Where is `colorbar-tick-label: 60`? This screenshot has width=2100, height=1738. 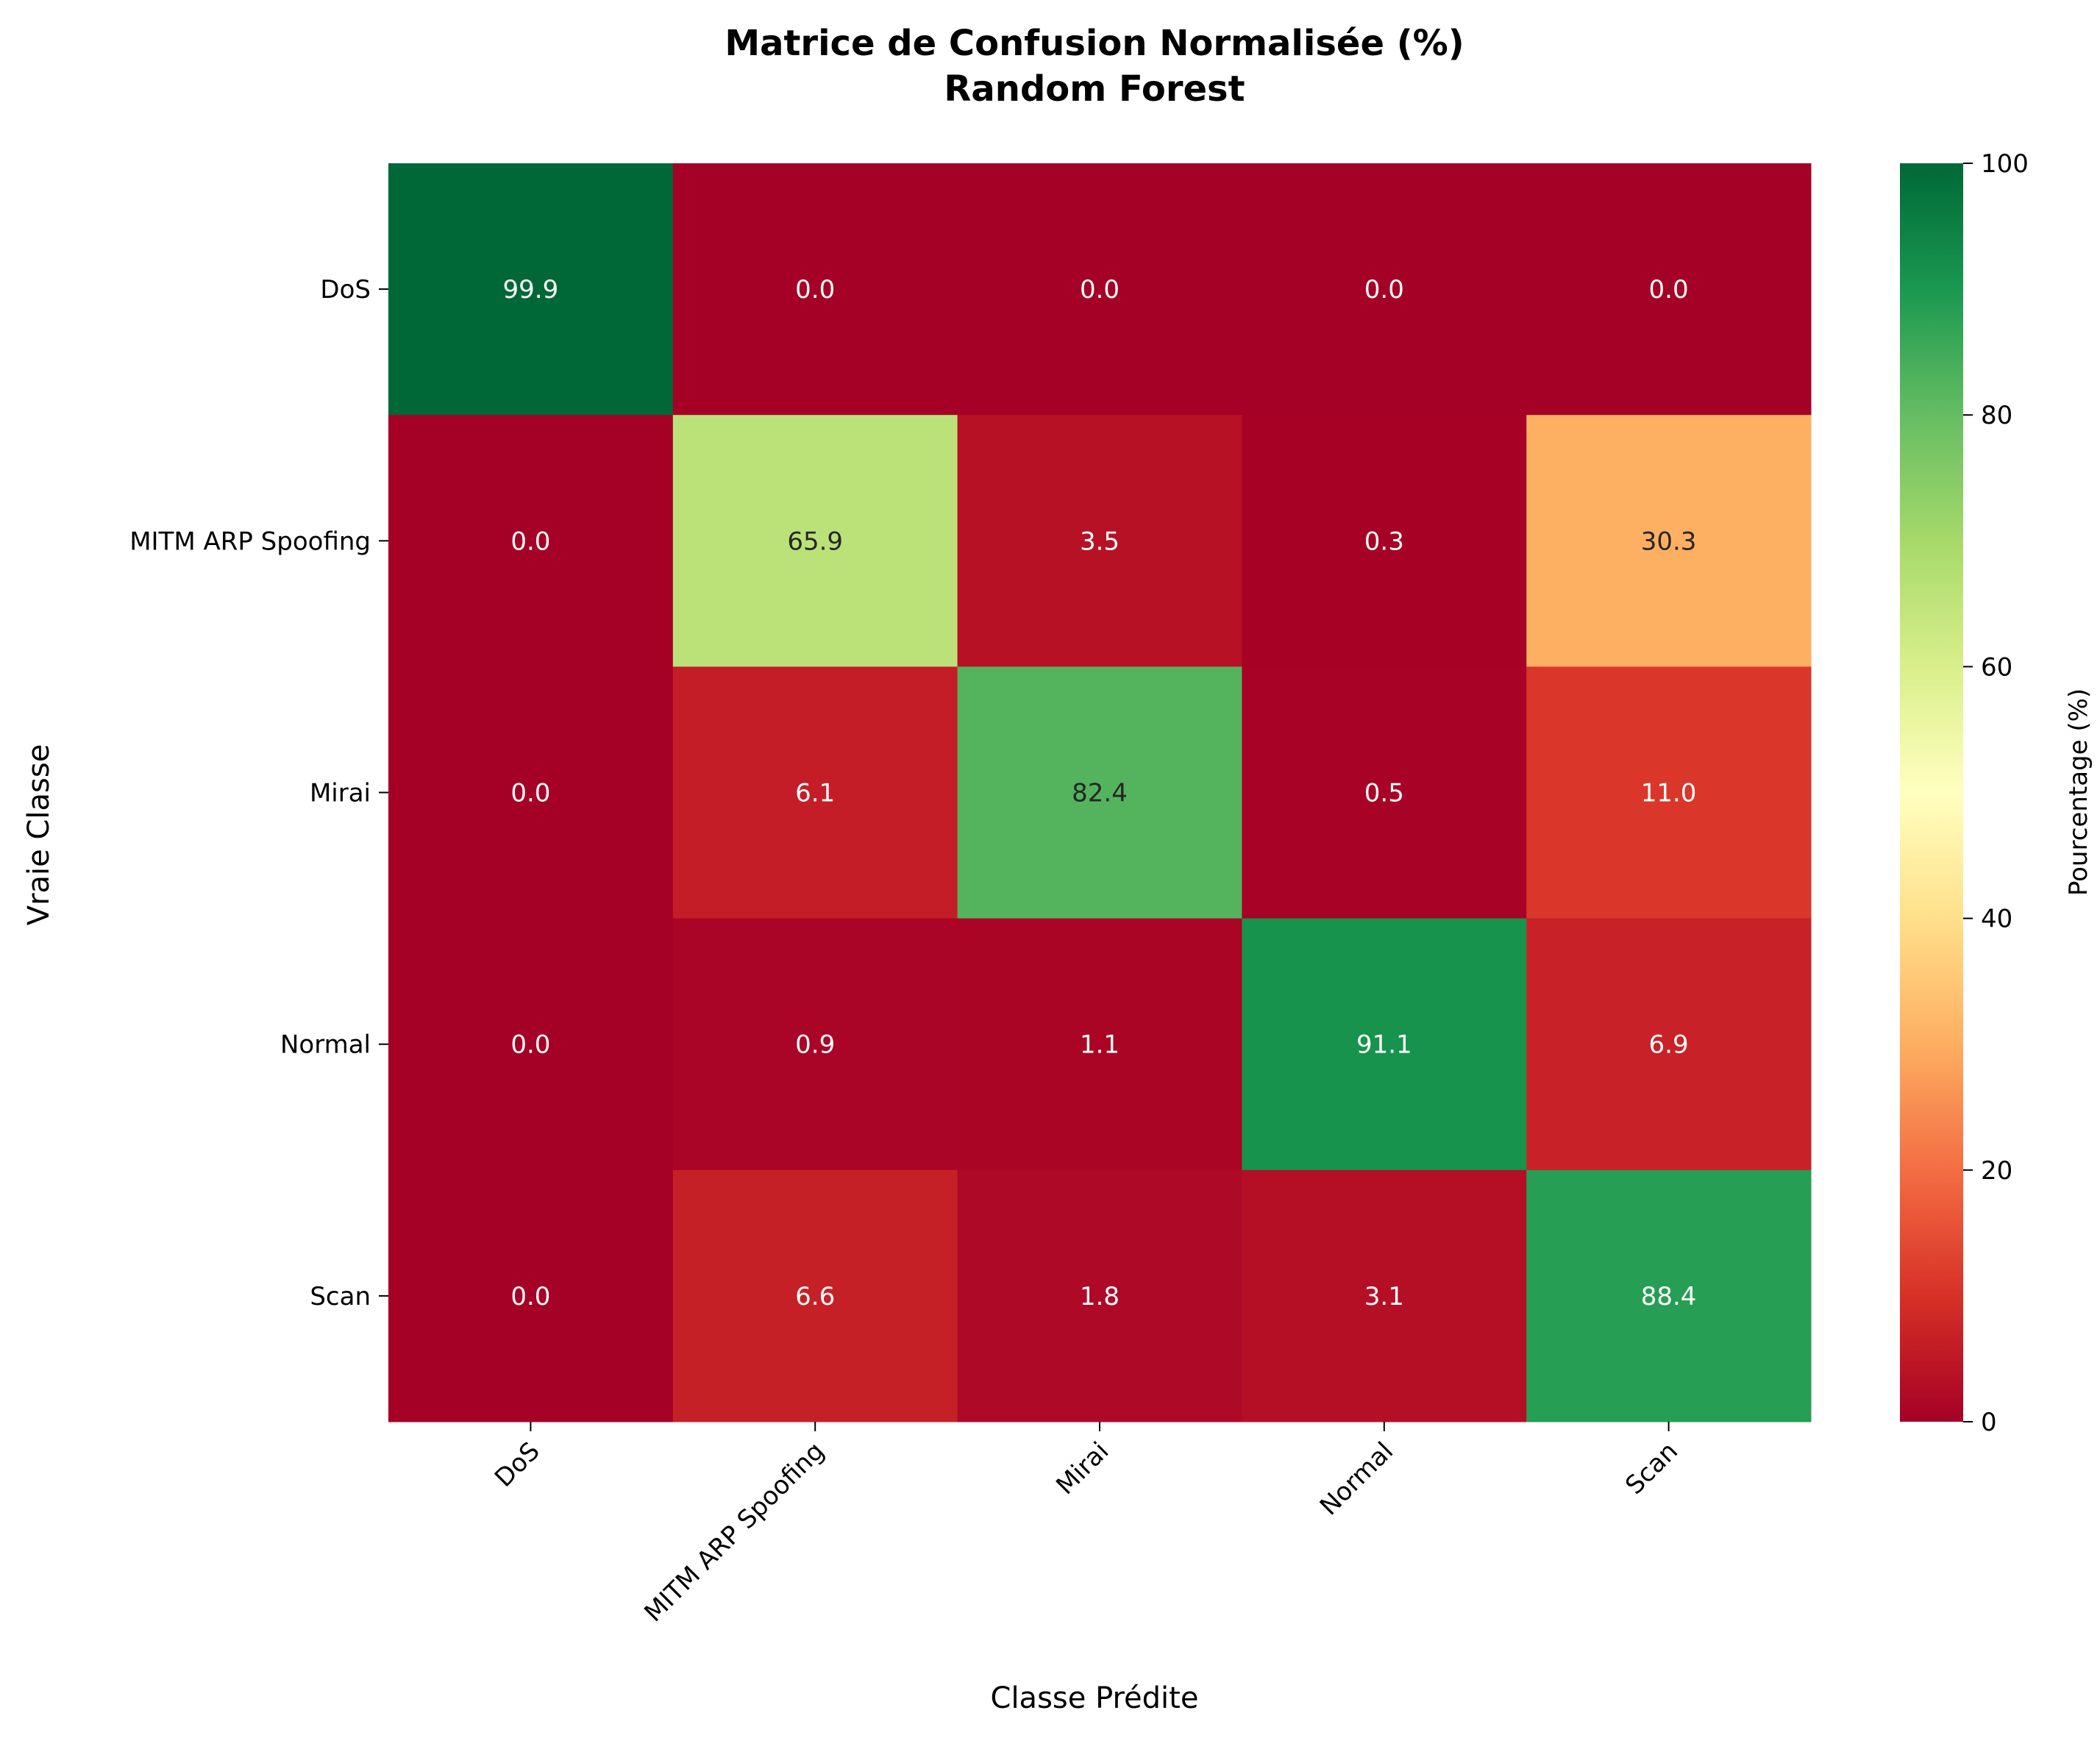
colorbar-tick-label: 60 is located at coordinates (1996, 667).